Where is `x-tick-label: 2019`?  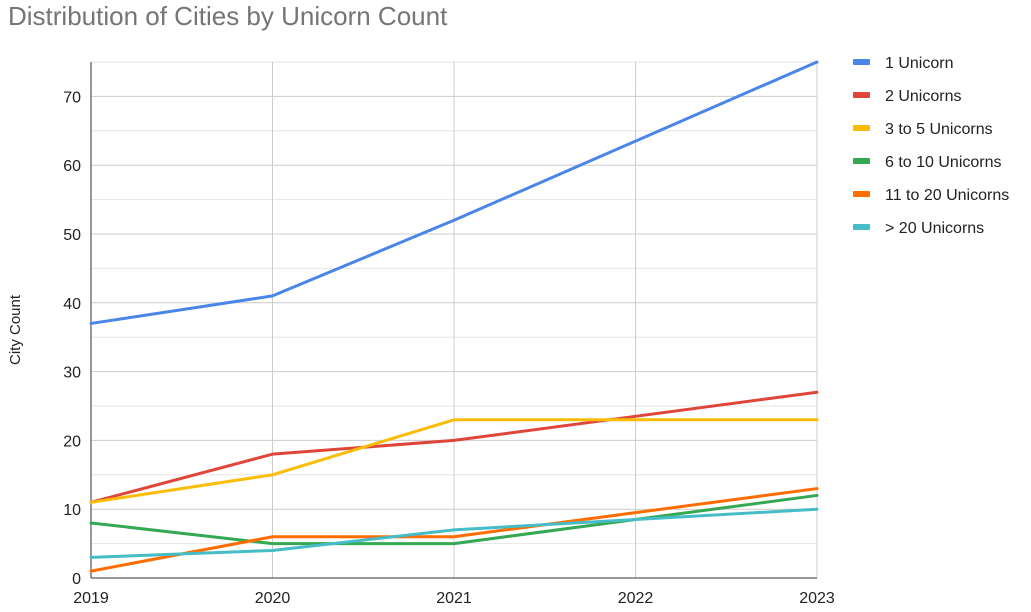 x-tick-label: 2019 is located at coordinates (91, 598).